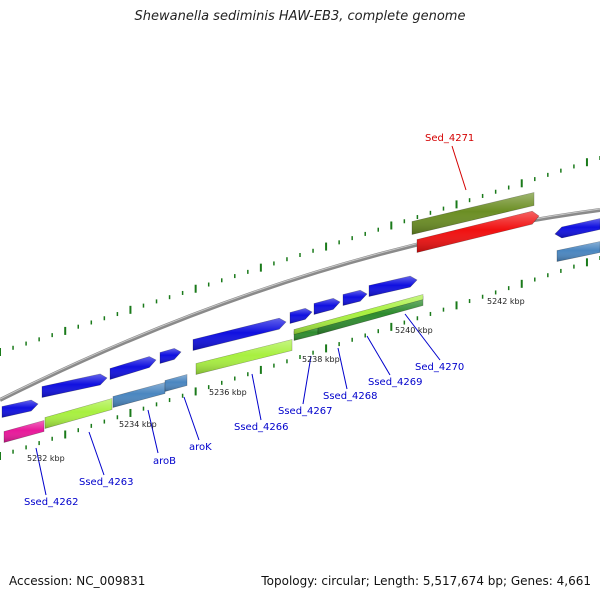 The width and height of the screenshot is (600, 600). I want to click on gene-4269-inner-shade, so click(358, 314).